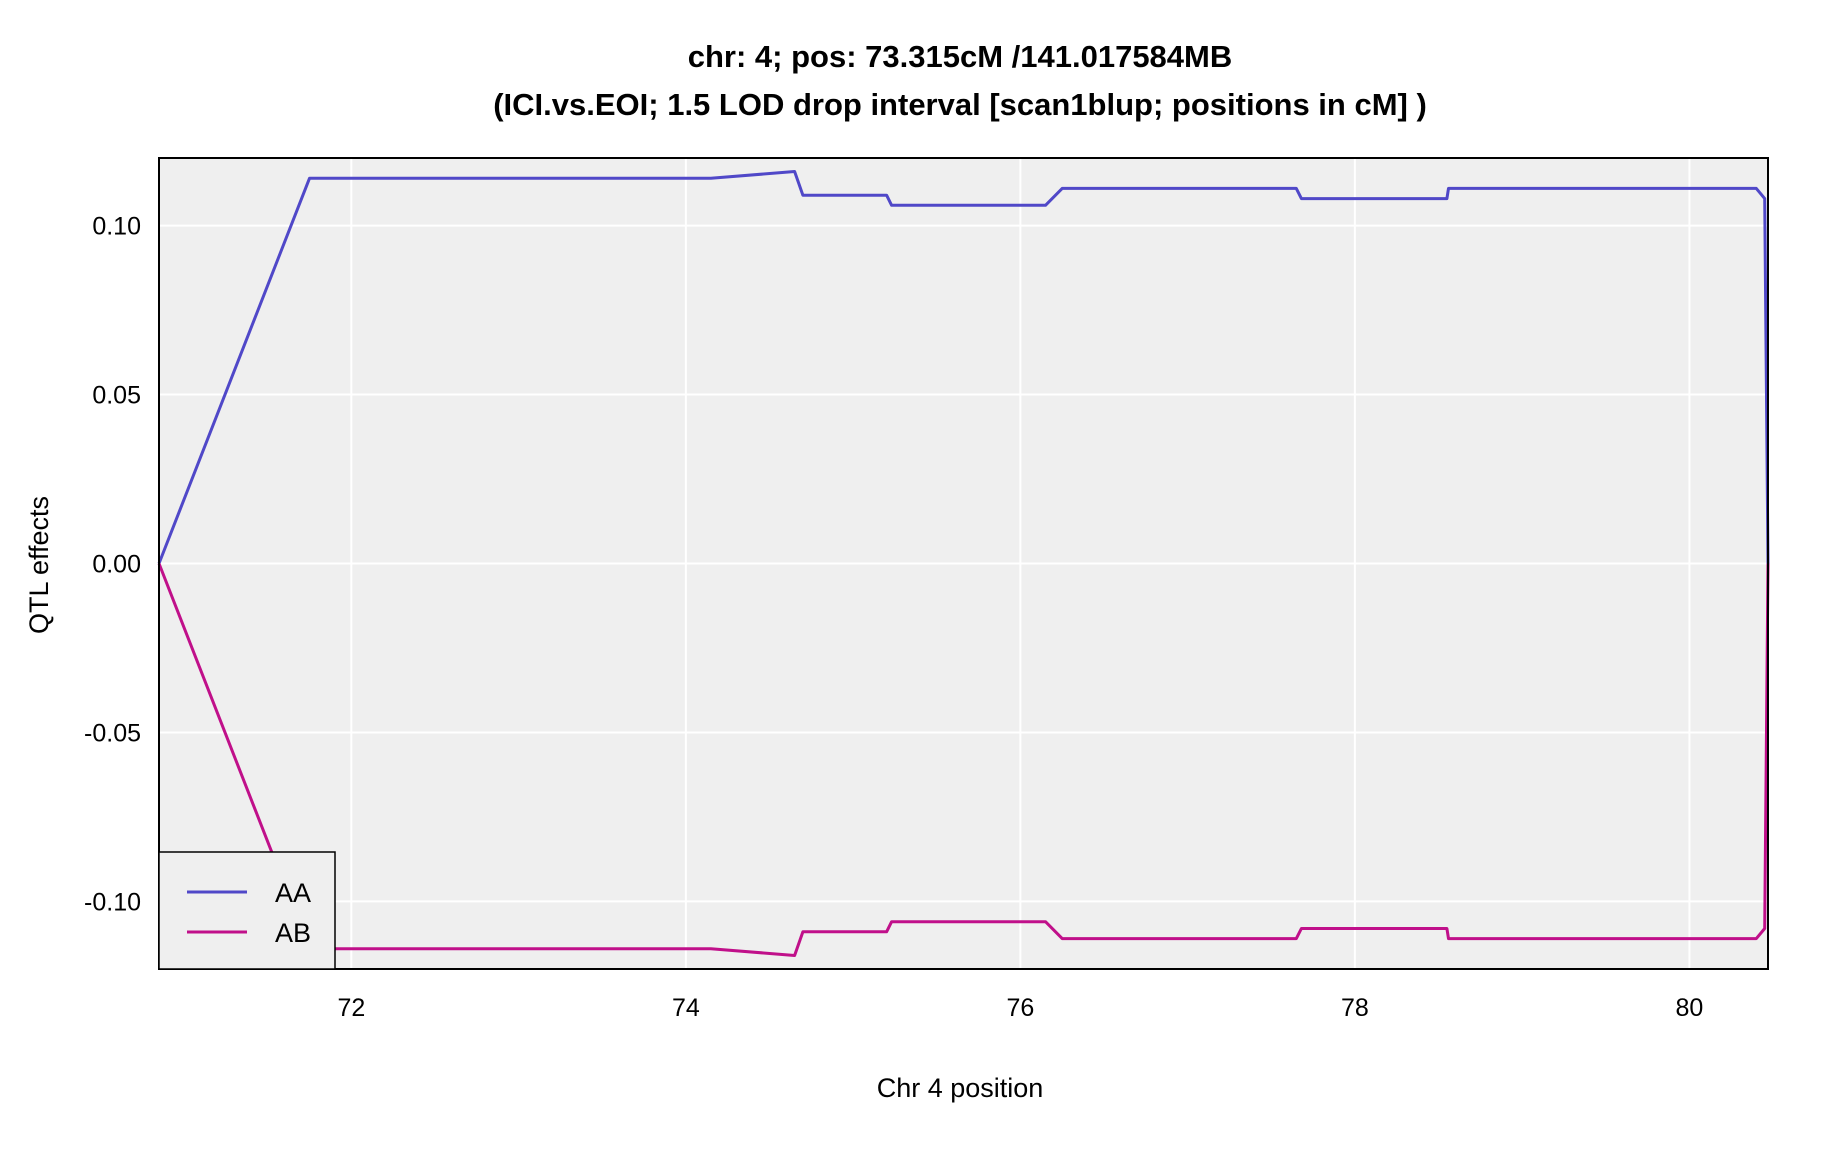  I want to click on y-tick-label: 0.00, so click(116, 565).